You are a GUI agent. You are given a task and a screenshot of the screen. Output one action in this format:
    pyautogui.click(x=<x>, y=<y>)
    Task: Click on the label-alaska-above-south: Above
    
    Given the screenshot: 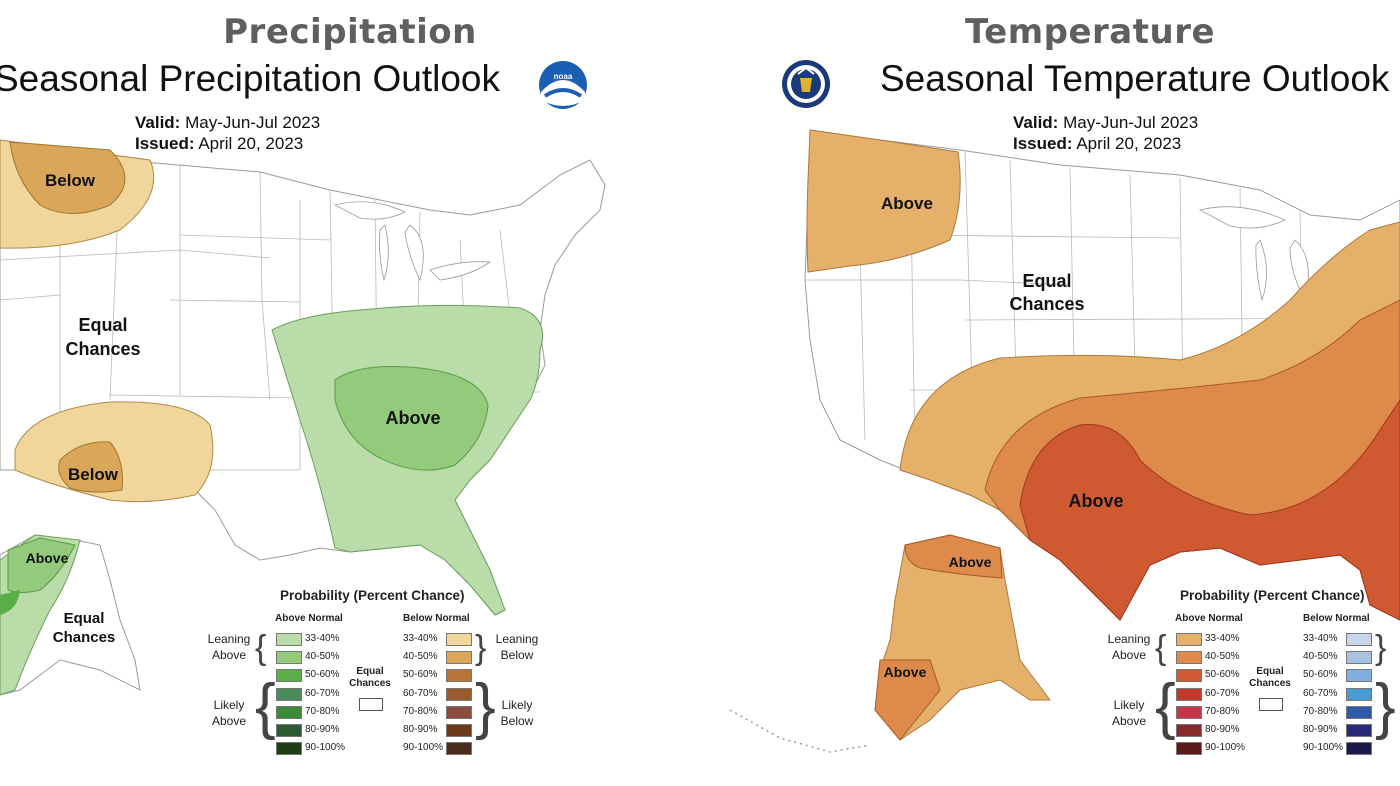 What is the action you would take?
    pyautogui.click(x=905, y=672)
    